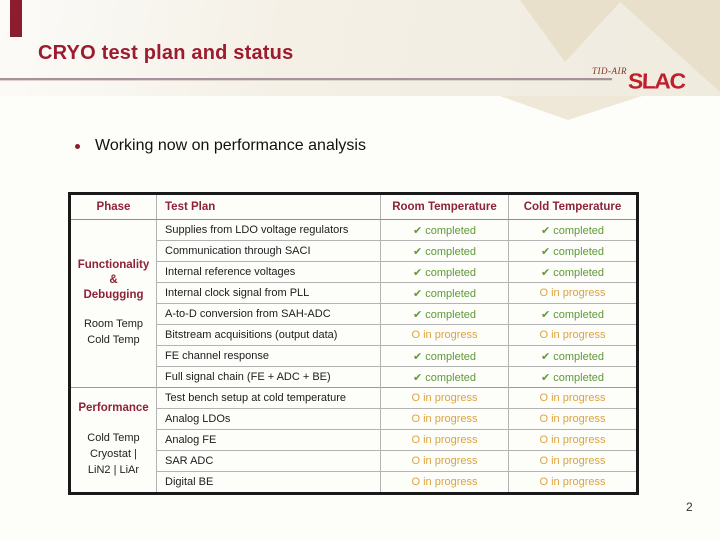 The width and height of the screenshot is (720, 540). I want to click on phase-title: Performance, so click(113, 408).